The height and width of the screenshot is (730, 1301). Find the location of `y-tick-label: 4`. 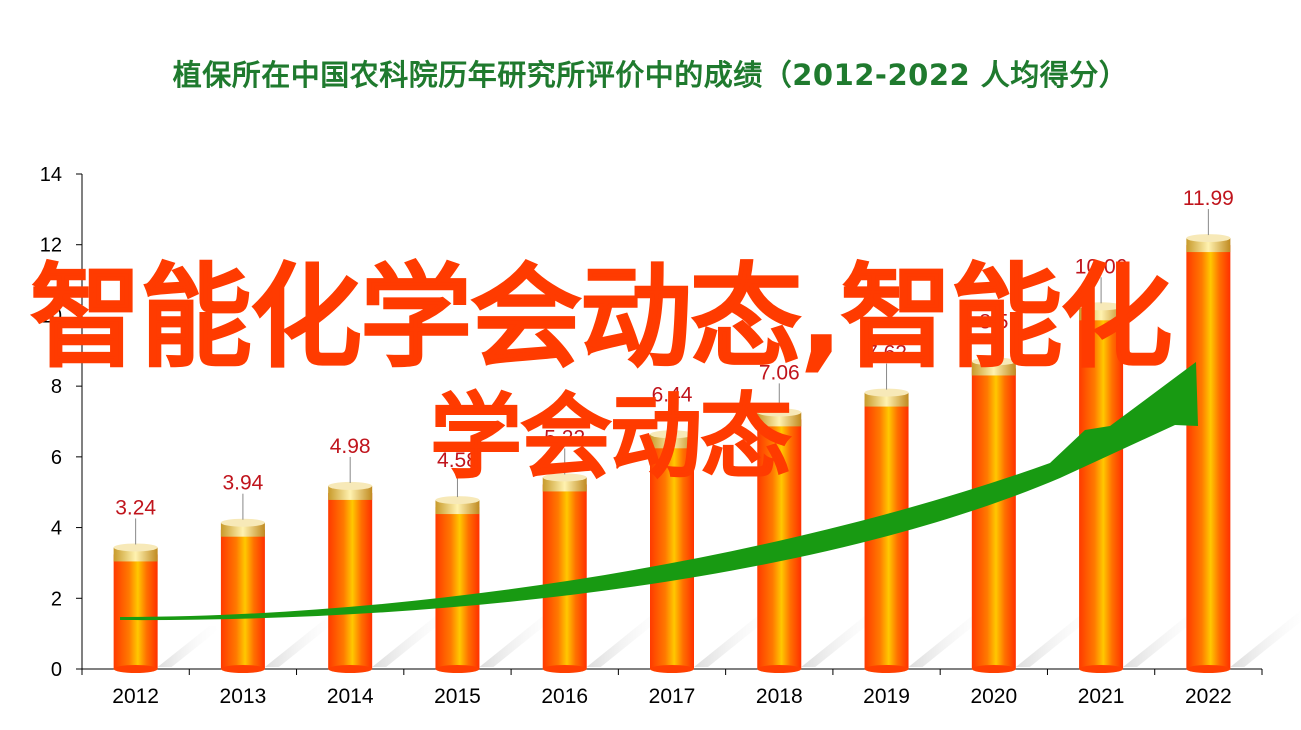

y-tick-label: 4 is located at coordinates (56, 529).